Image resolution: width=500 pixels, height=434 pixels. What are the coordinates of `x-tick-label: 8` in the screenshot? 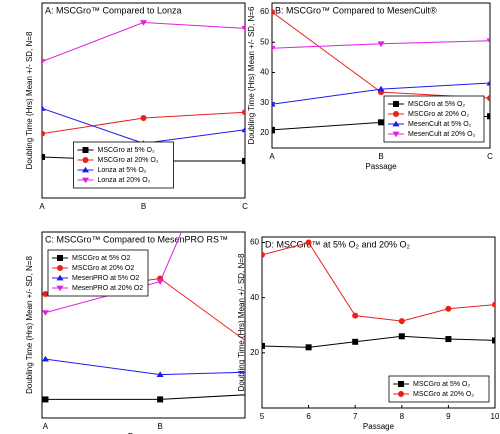 It's located at (402, 416).